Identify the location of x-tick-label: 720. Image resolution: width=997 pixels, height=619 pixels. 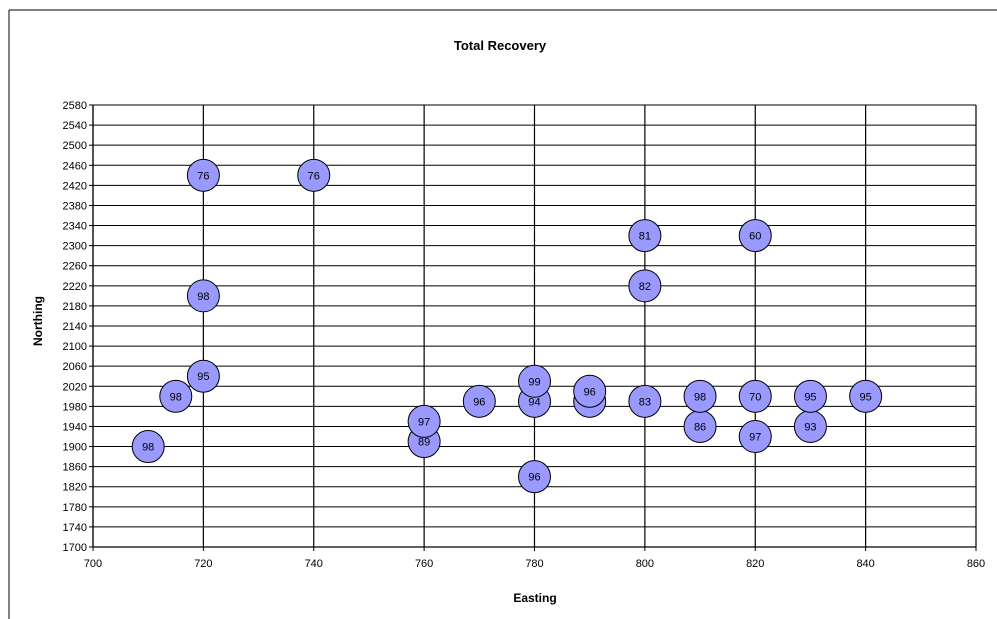
(203, 564).